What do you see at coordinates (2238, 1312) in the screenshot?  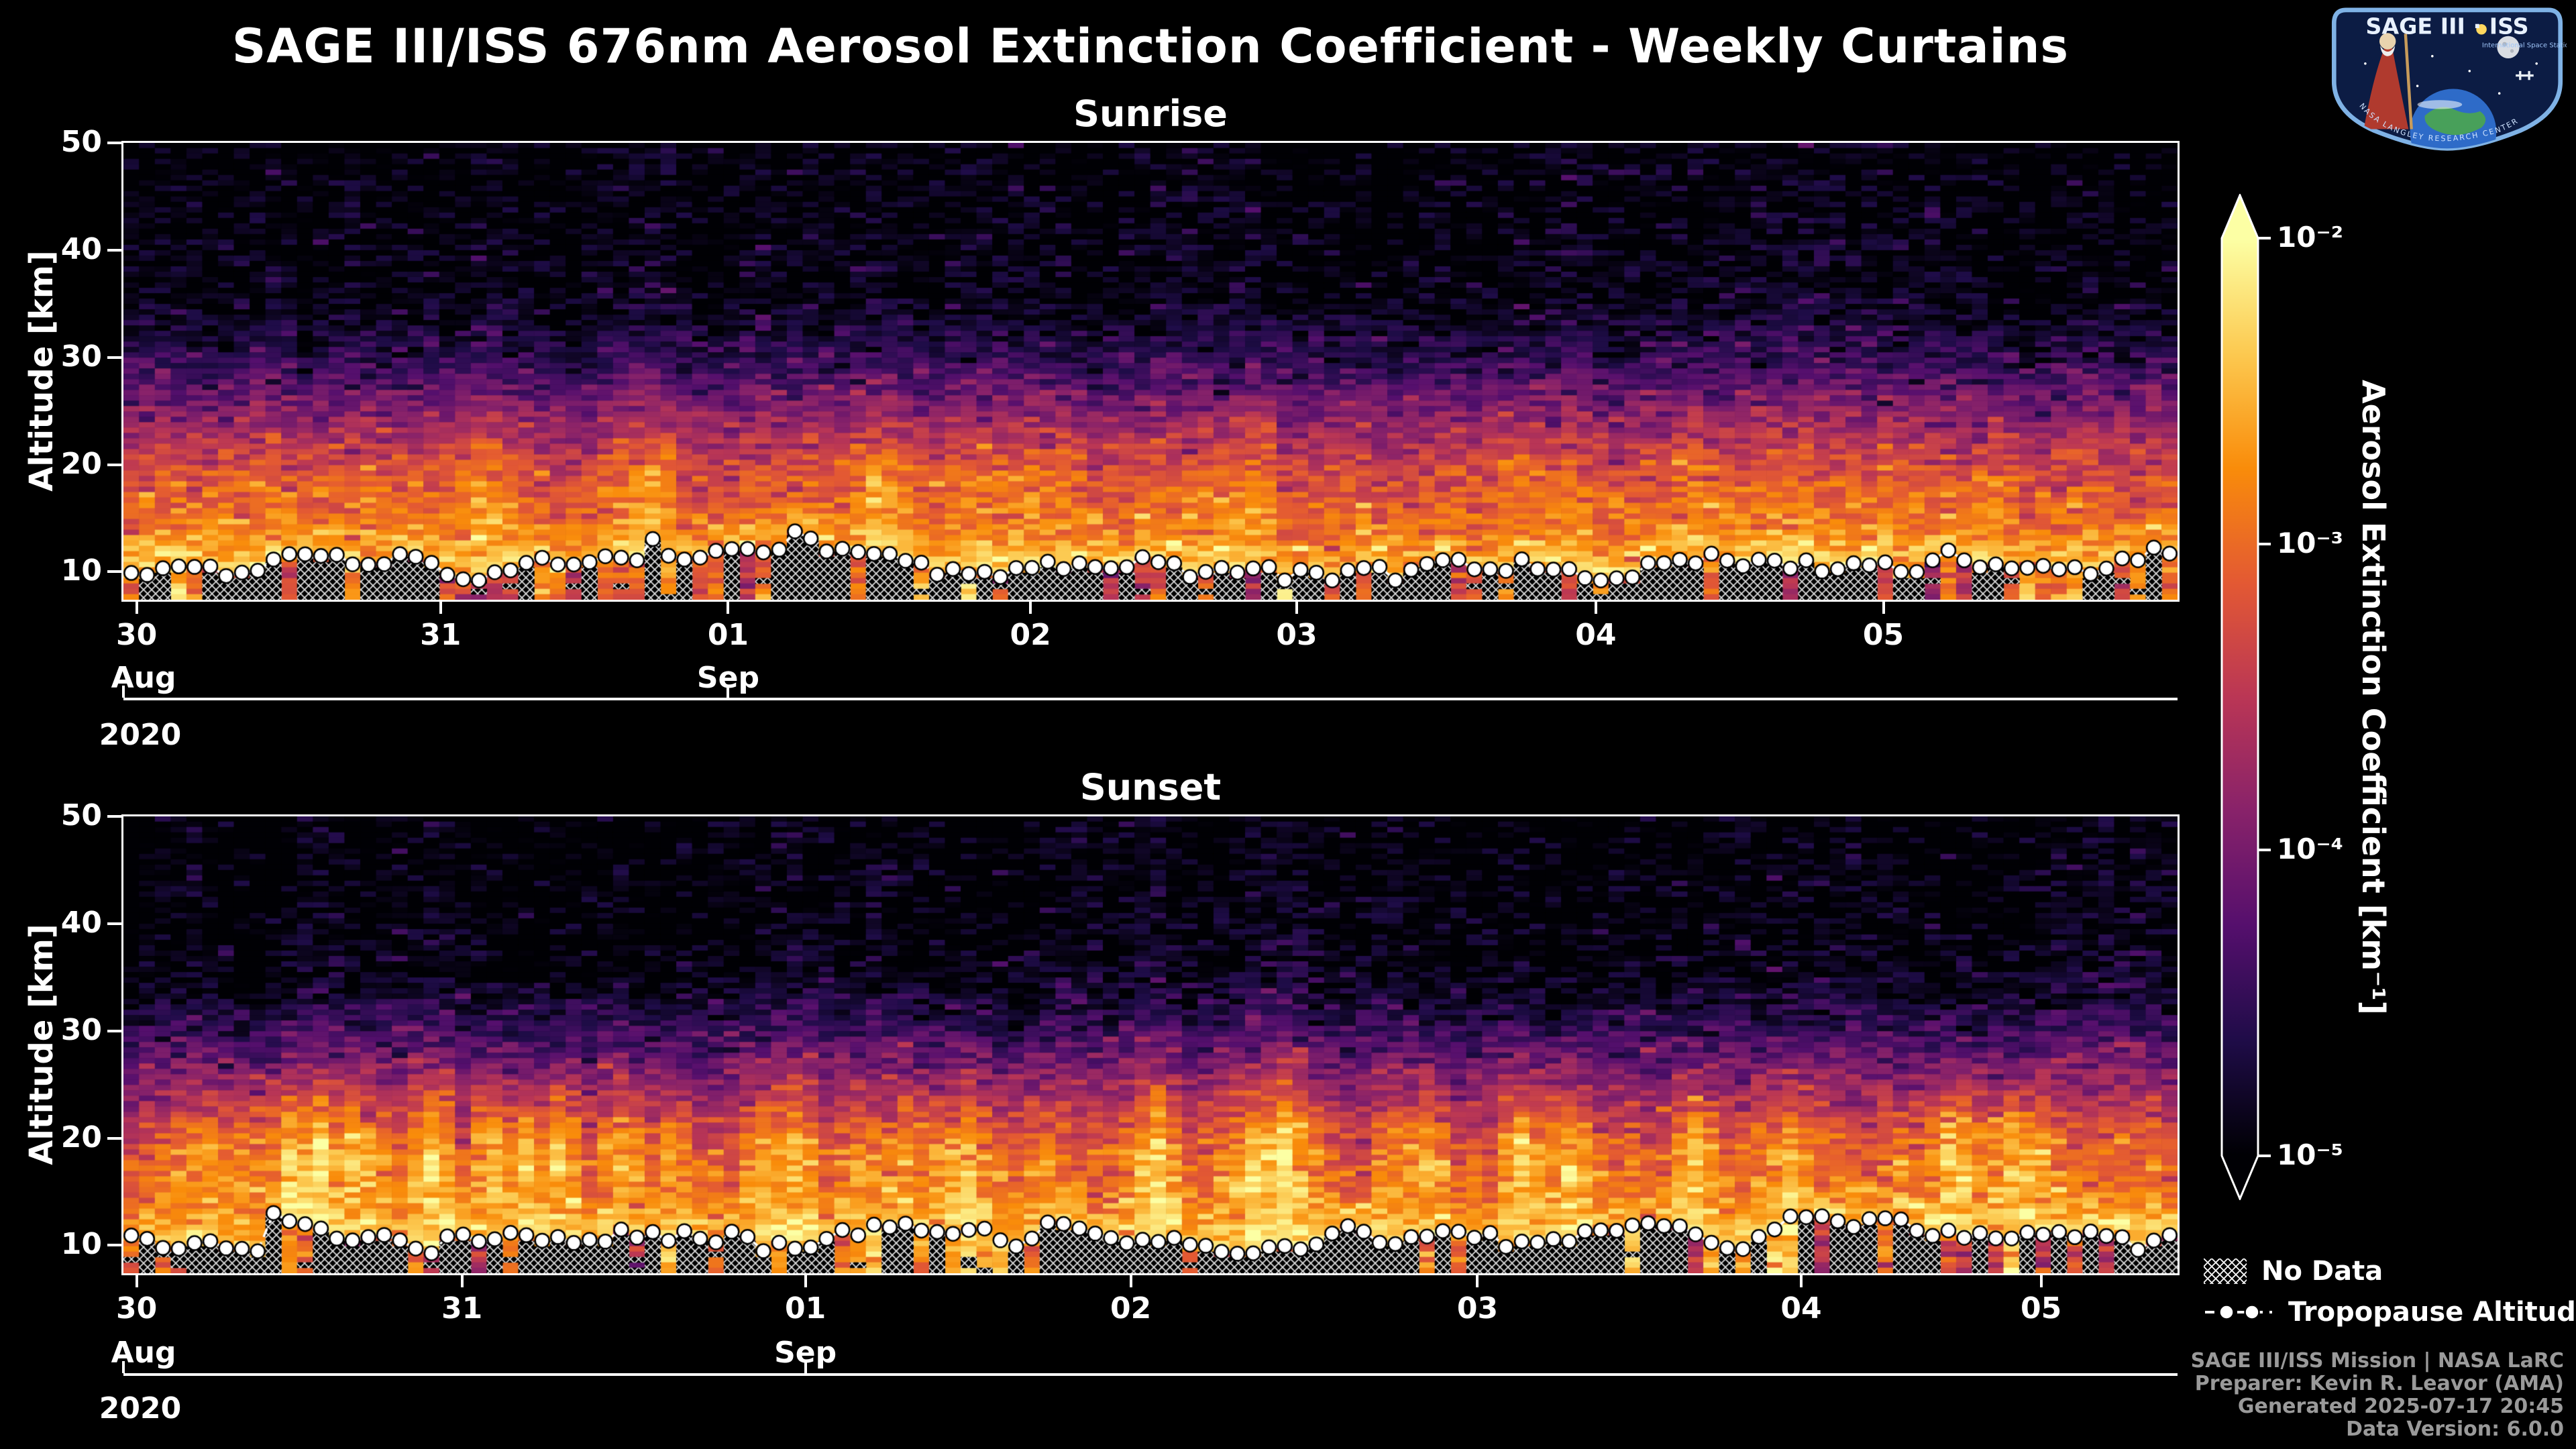 I see `tropopause-line-icon` at bounding box center [2238, 1312].